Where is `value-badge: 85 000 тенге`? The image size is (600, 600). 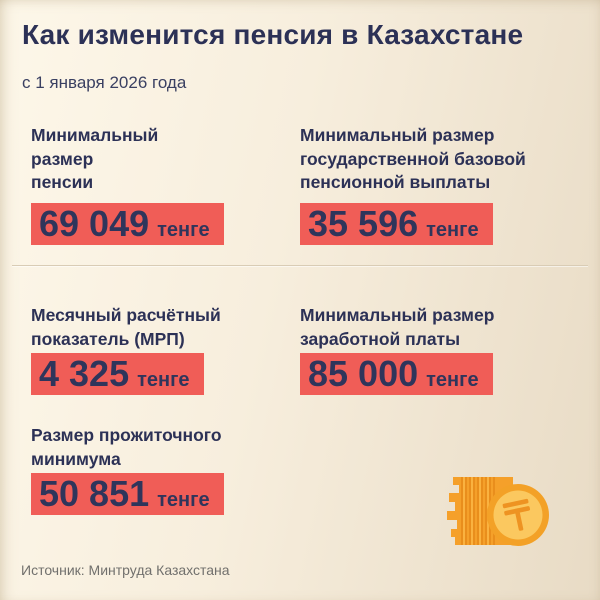
value-badge: 85 000 тенге is located at coordinates (396, 374).